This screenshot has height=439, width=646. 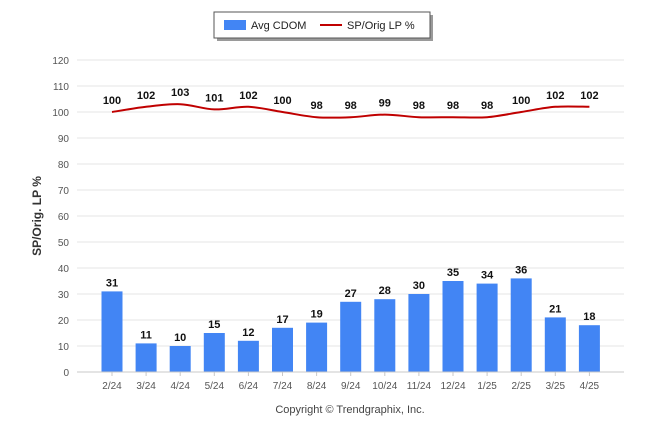 What do you see at coordinates (282, 320) in the screenshot?
I see `bar-value-label: 17` at bounding box center [282, 320].